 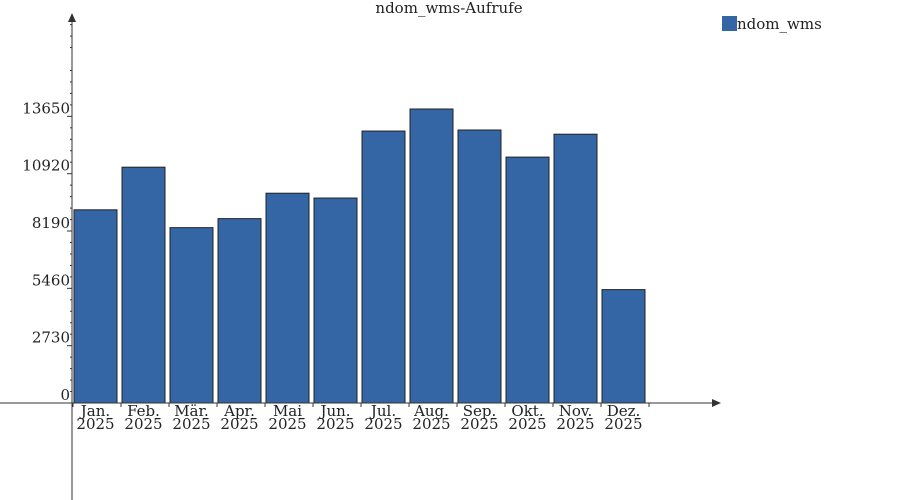 What do you see at coordinates (94, 411) in the screenshot?
I see `x-tick-label-month-0: Jan.` at bounding box center [94, 411].